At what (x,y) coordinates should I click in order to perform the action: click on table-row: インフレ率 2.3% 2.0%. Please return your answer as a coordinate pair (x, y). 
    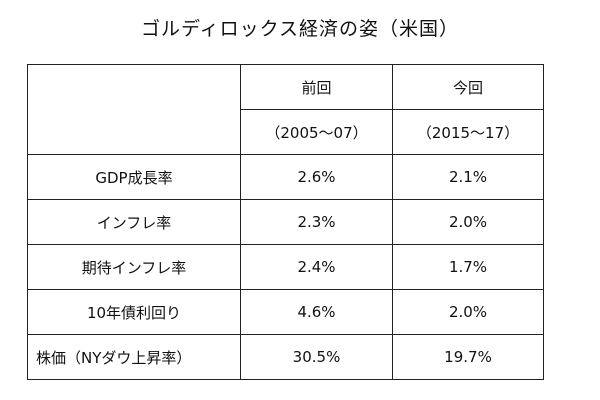
    Looking at the image, I should click on (285, 222).